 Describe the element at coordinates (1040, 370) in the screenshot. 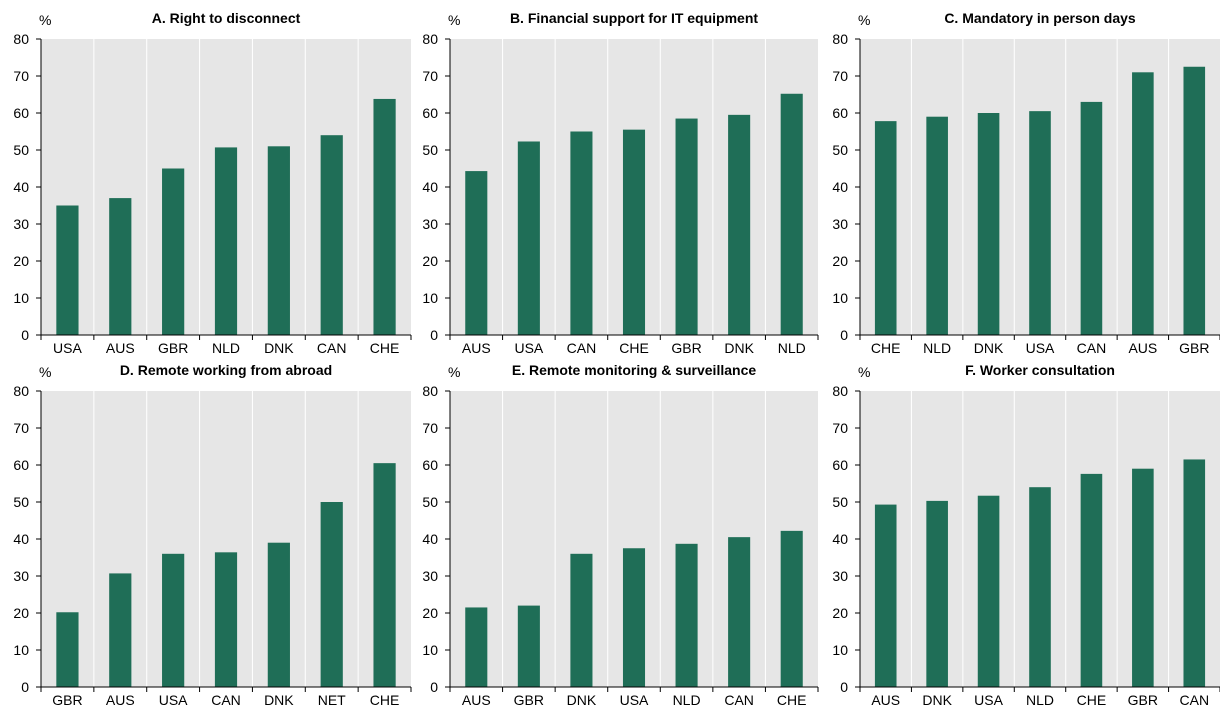

I see `panel-title: F. Worker consultation` at that location.